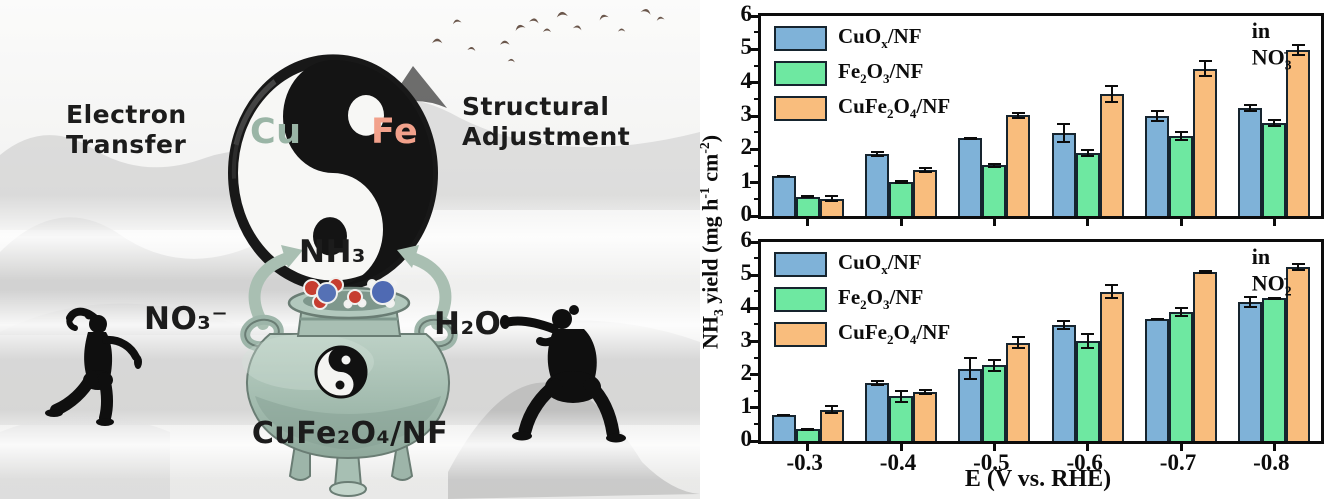 The image size is (1328, 499). Describe the element at coordinates (746, 80) in the screenshot. I see `y-tick-label: 4` at that location.